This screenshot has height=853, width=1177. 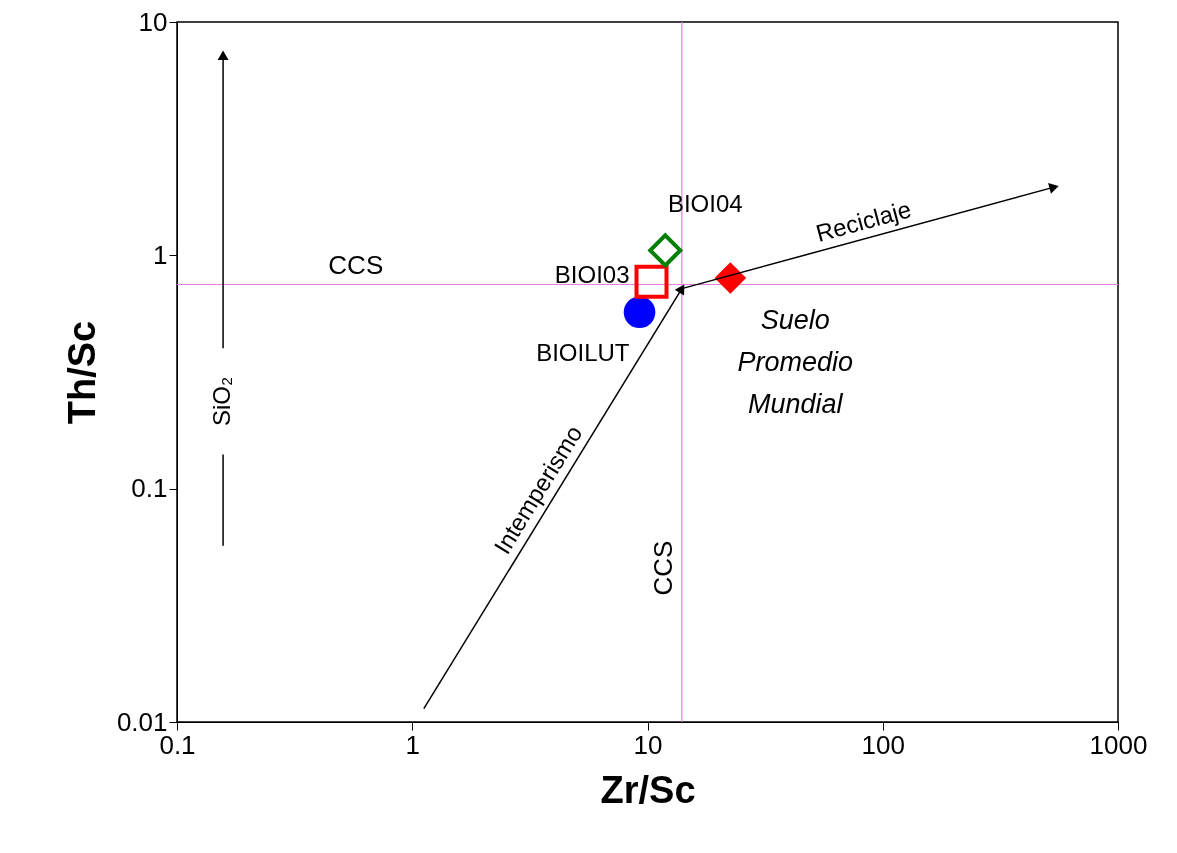 What do you see at coordinates (81, 372) in the screenshot?
I see `y-axis-title: Th/Sc` at bounding box center [81, 372].